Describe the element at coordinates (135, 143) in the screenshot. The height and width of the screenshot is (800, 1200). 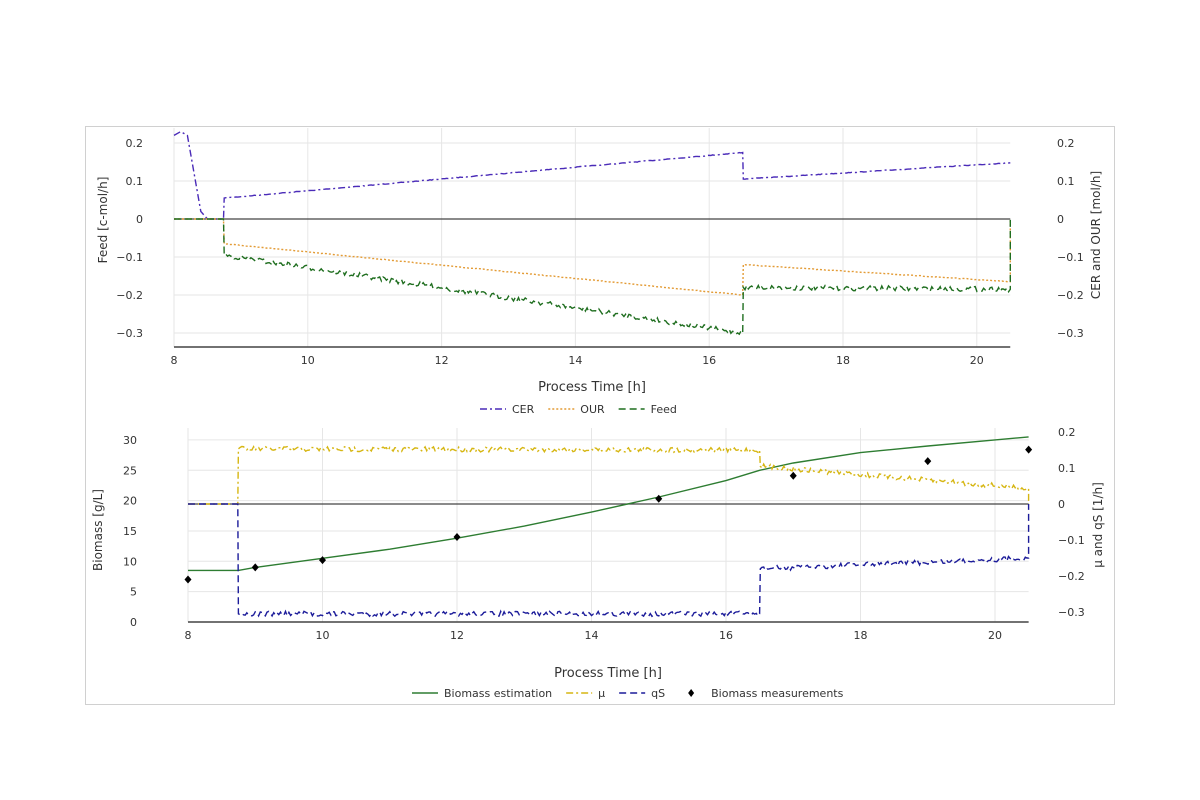
I see `y-left-tick-label: 0.2` at that location.